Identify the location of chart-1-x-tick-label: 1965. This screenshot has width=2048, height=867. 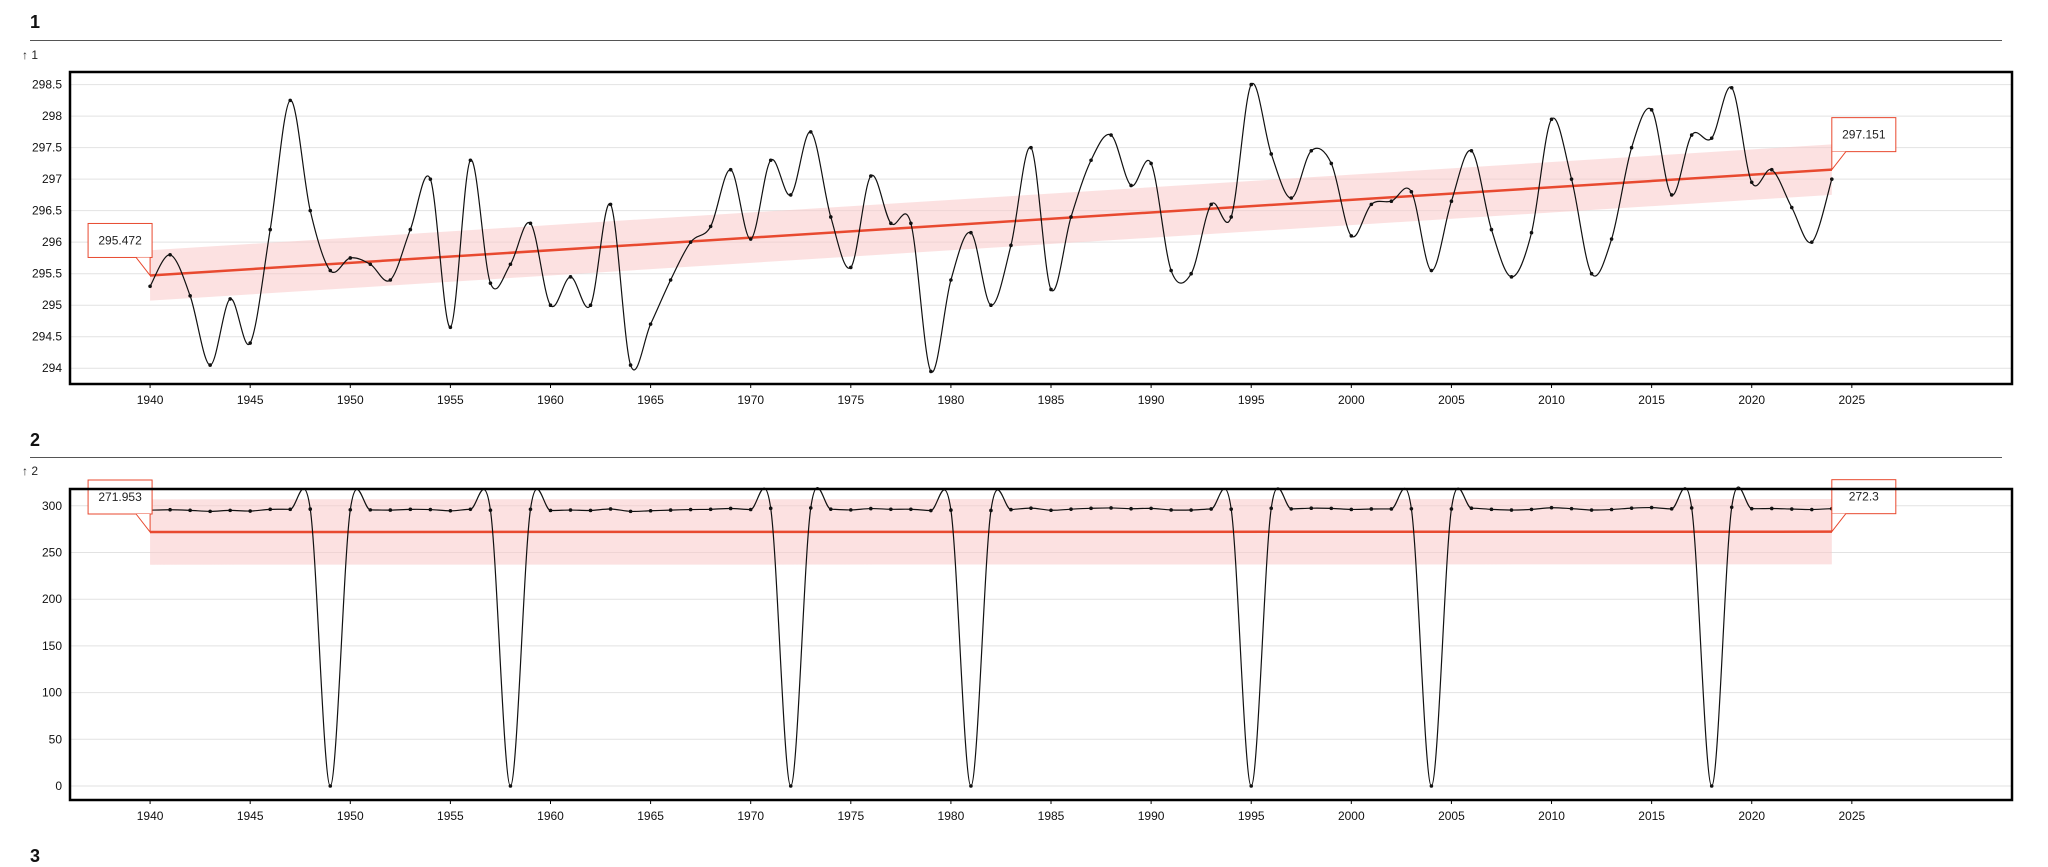
(650, 400).